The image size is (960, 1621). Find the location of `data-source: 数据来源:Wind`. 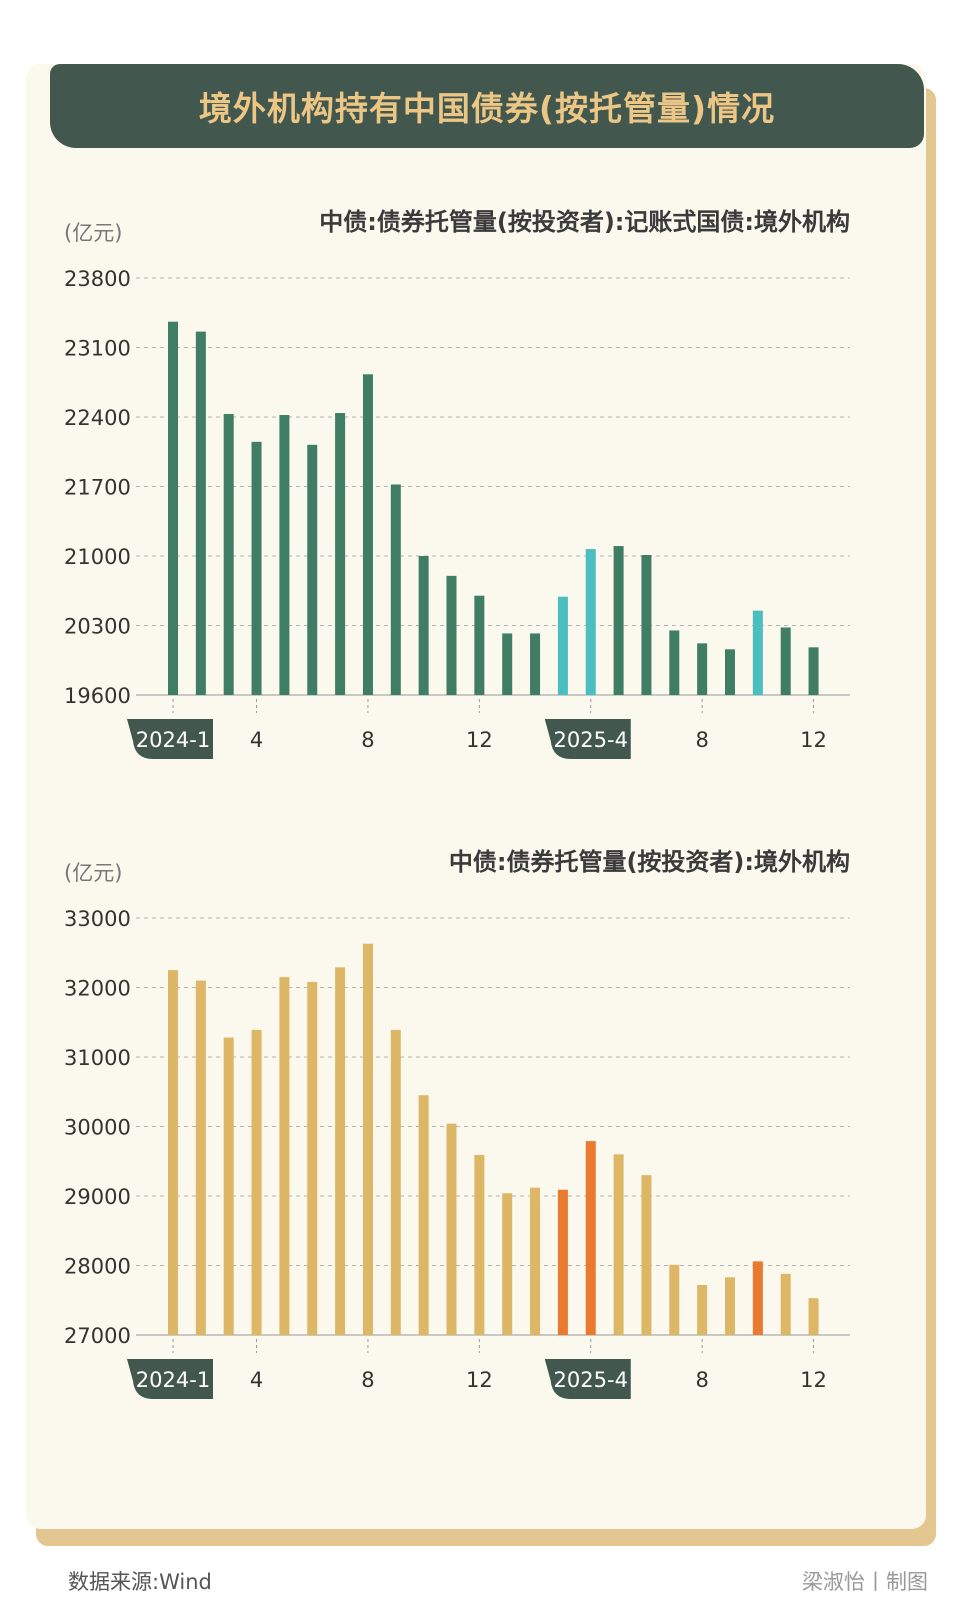

data-source: 数据来源:Wind is located at coordinates (140, 1582).